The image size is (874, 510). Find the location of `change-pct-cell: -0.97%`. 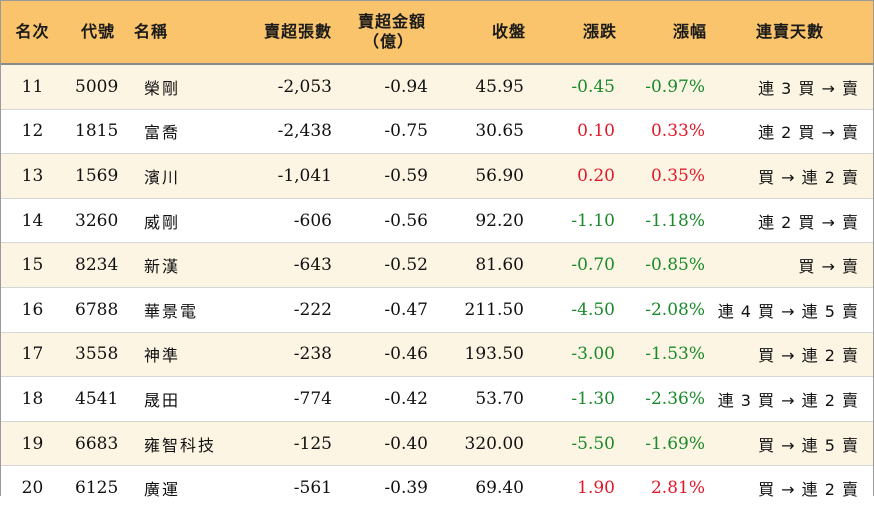

change-pct-cell: -0.97% is located at coordinates (662, 87).